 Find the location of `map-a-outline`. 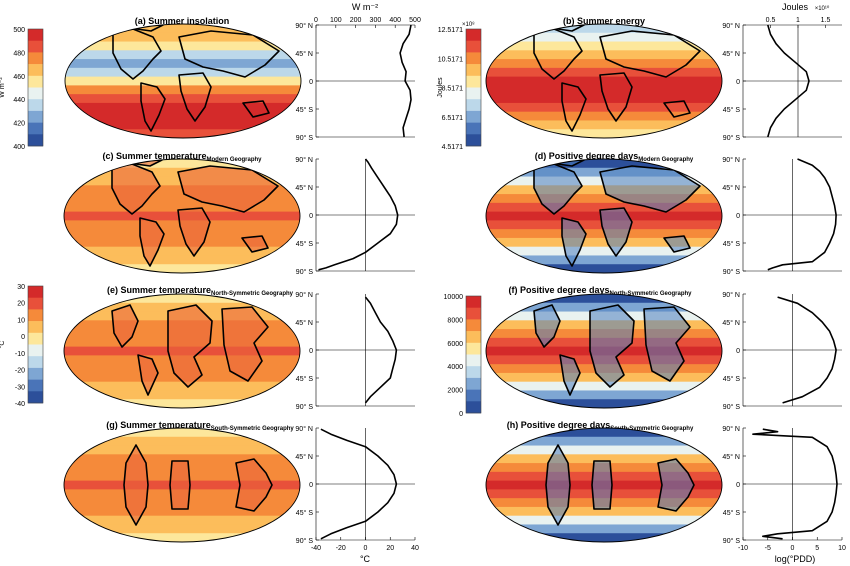

map-a-outline is located at coordinates (183, 81).